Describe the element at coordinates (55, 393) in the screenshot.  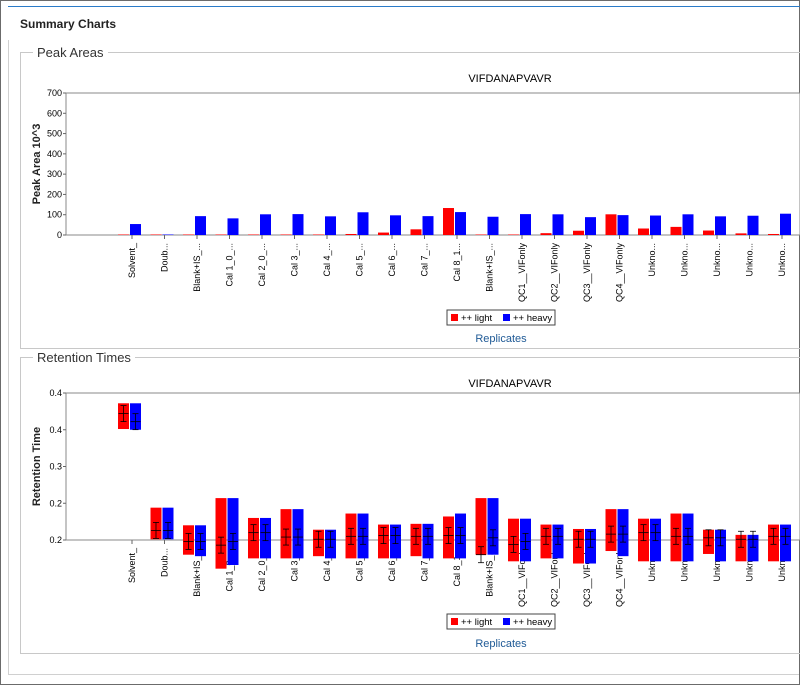
I see `y-tick-label: 0.4` at that location.